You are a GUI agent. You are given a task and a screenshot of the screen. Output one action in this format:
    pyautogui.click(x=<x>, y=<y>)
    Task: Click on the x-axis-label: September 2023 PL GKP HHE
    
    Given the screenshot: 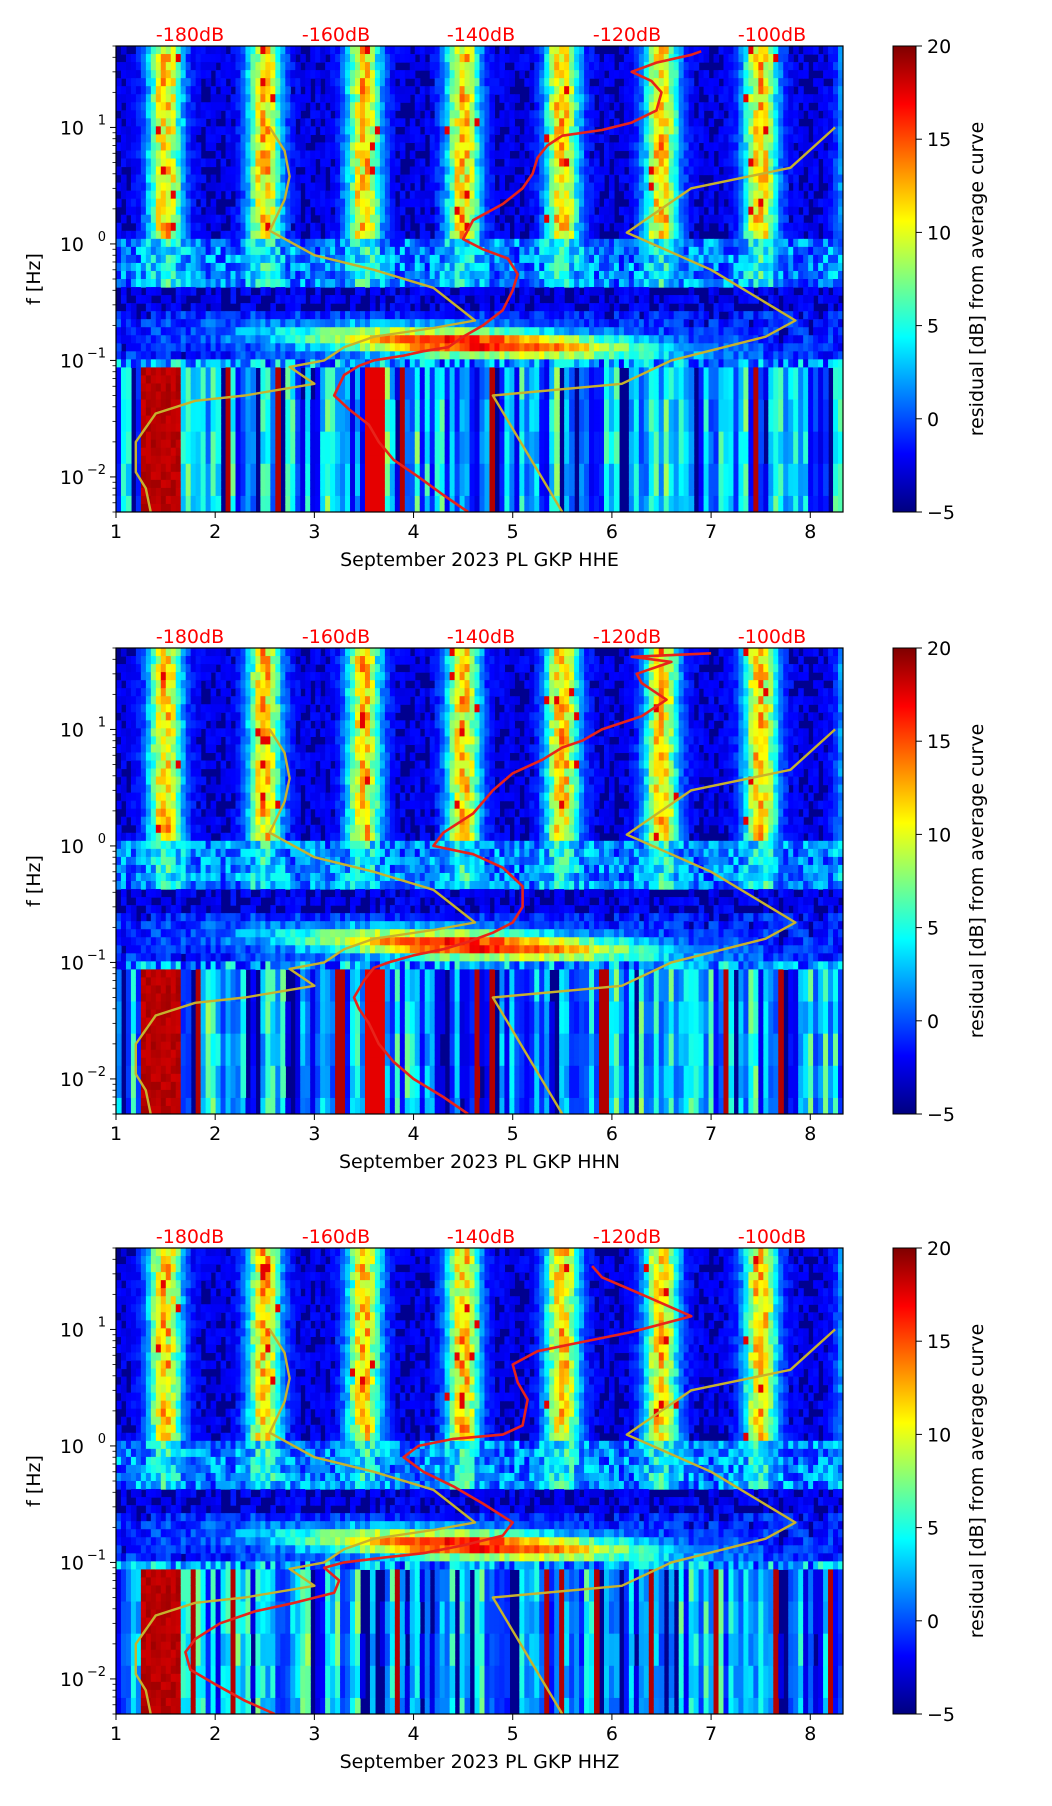 What is the action you would take?
    pyautogui.click(x=479, y=560)
    